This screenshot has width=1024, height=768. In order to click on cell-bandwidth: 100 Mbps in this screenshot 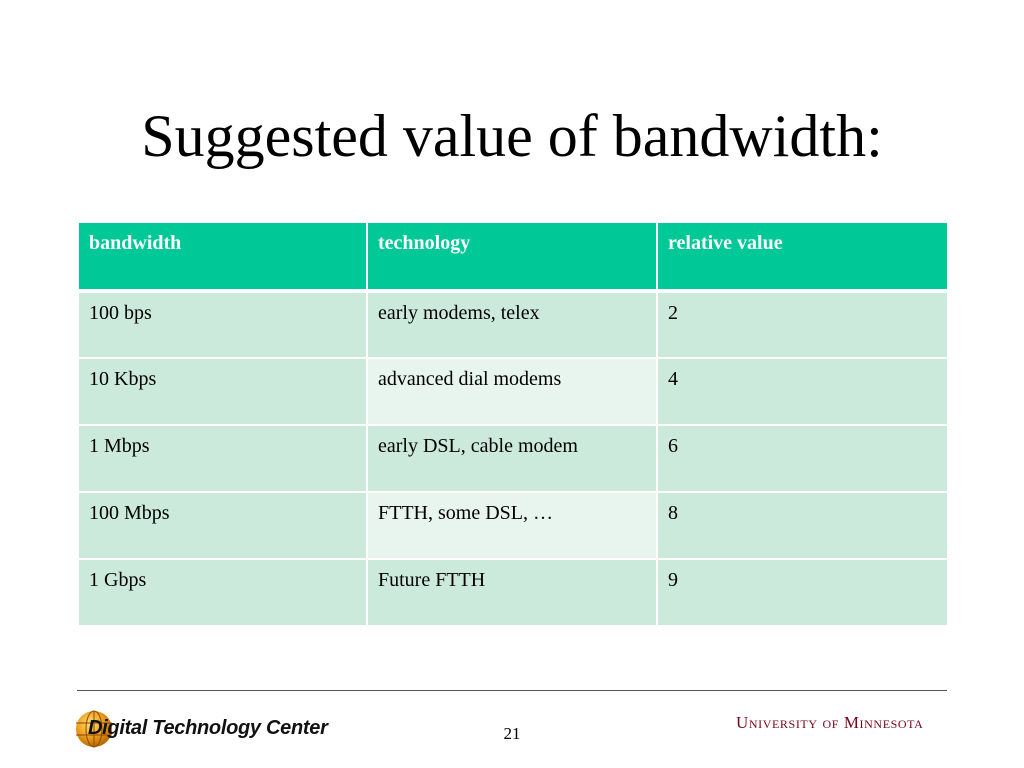, I will do `click(222, 525)`.